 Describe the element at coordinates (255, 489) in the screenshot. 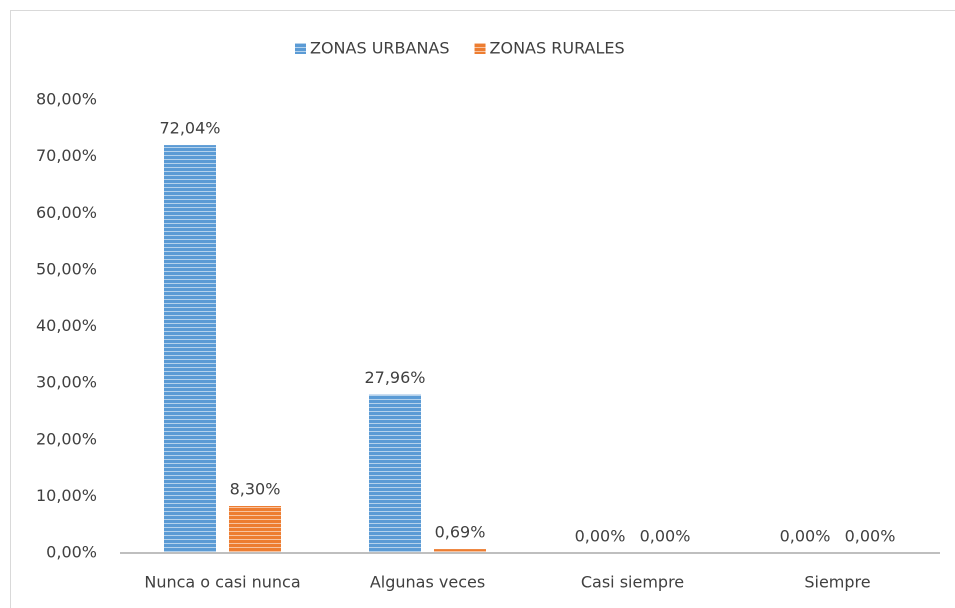

I see `value-label: 8,30%` at that location.